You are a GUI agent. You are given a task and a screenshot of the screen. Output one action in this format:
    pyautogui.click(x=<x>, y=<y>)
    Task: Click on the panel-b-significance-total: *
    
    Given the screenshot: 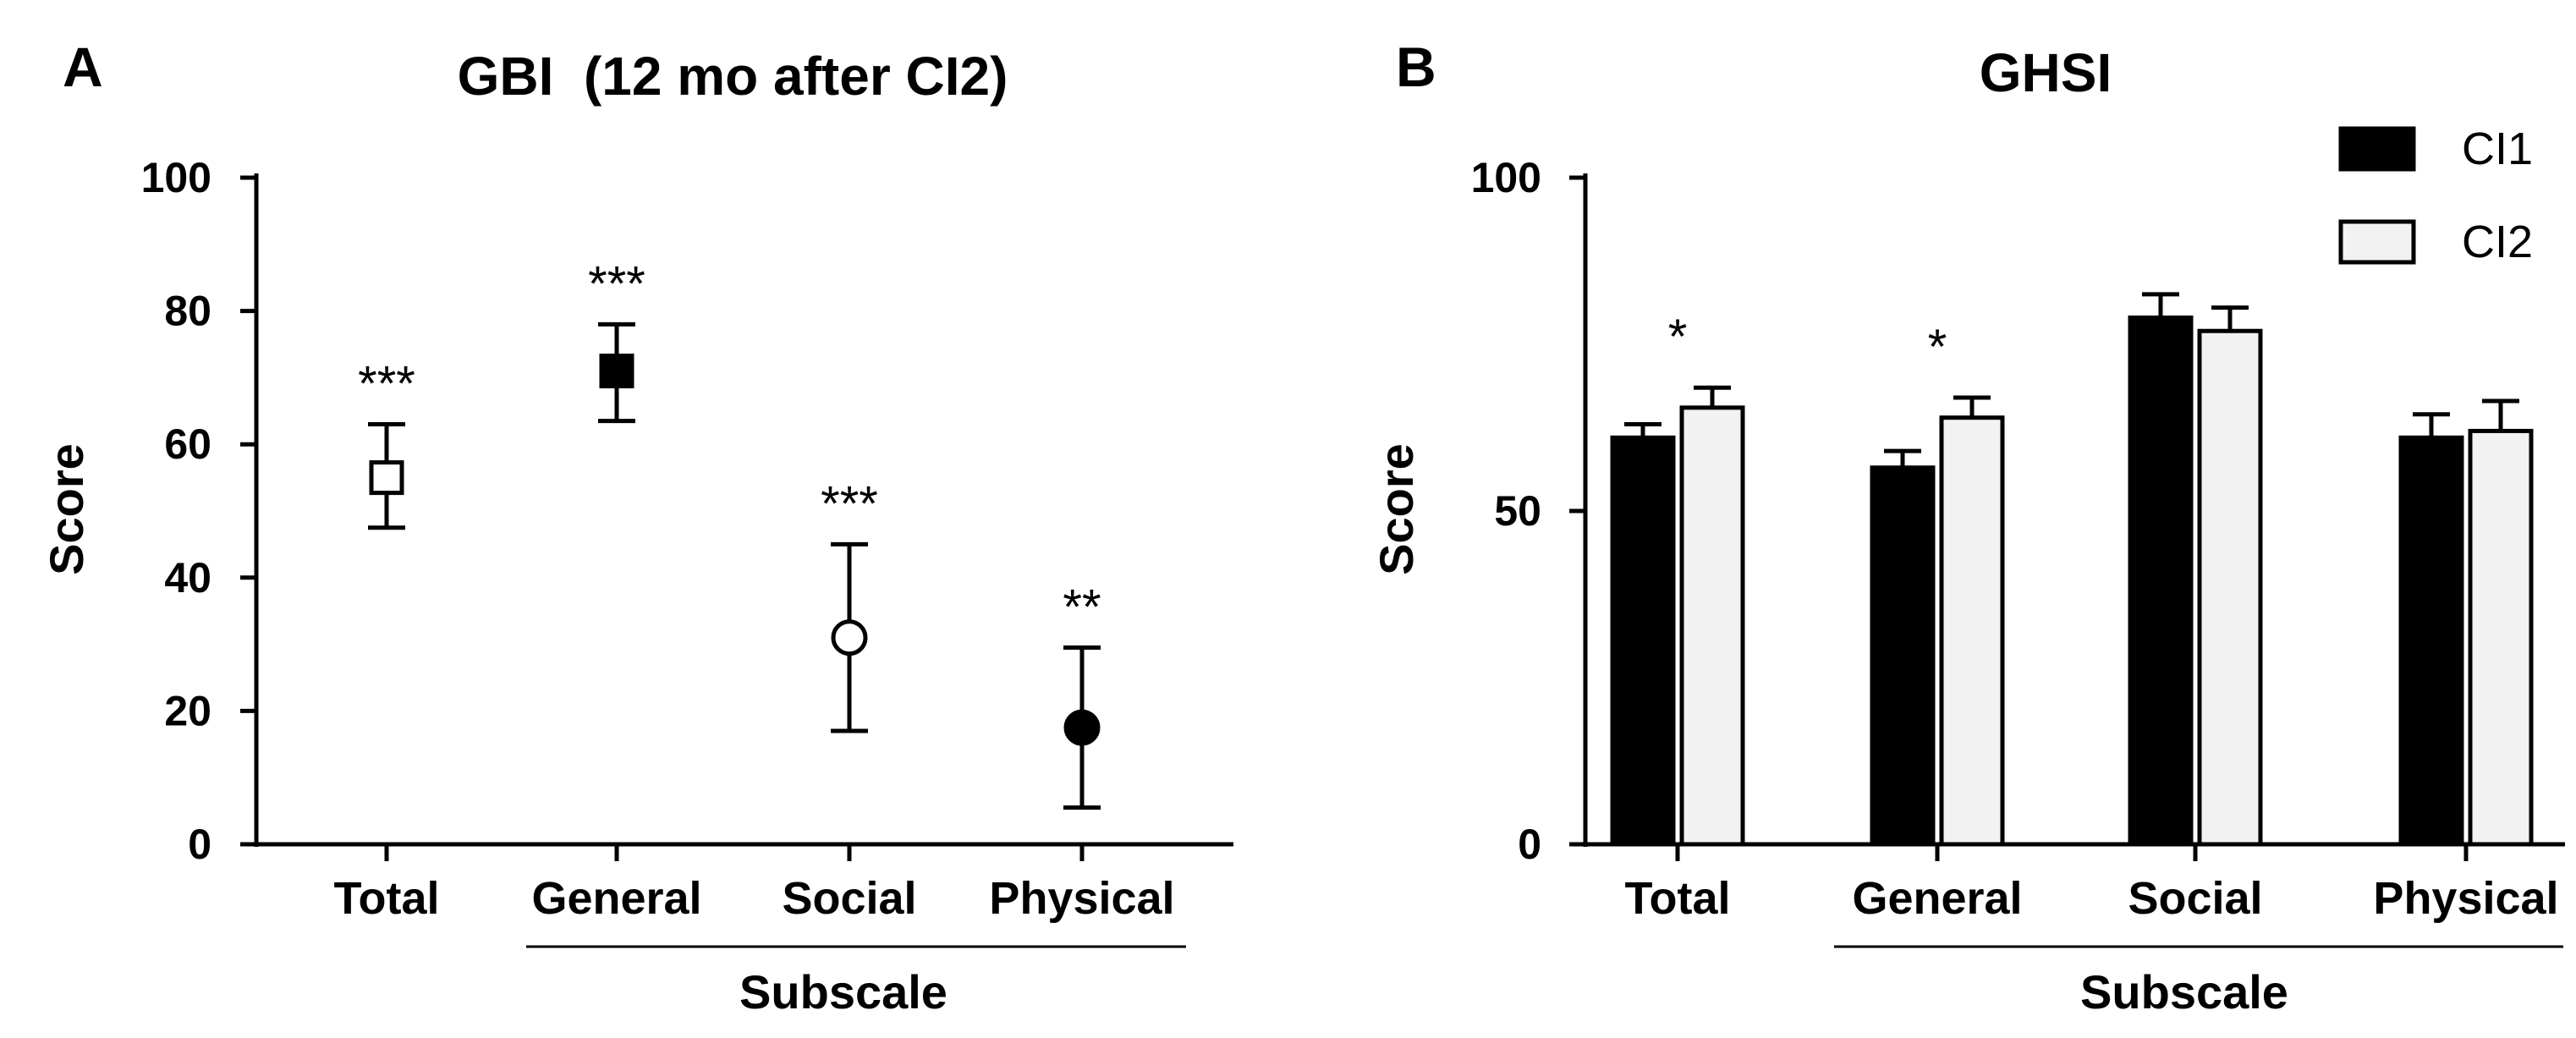 What is the action you would take?
    pyautogui.click(x=1678, y=337)
    